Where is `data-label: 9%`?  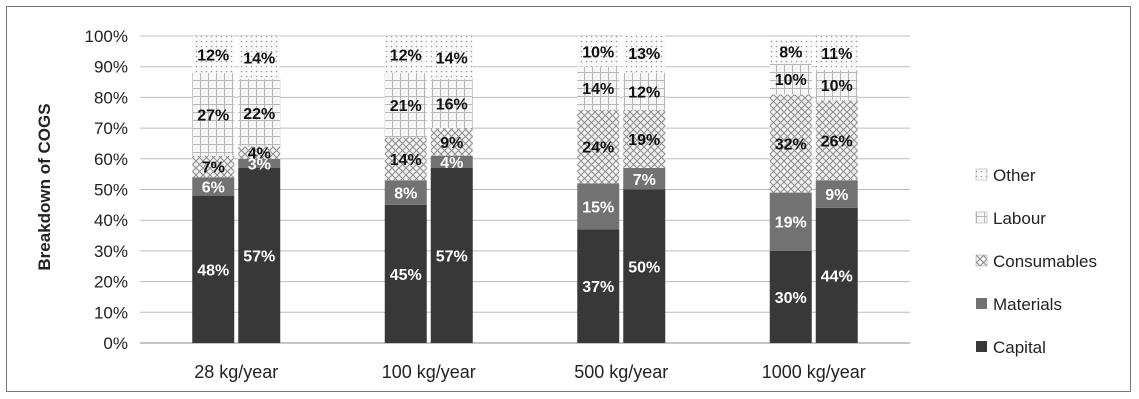 data-label: 9% is located at coordinates (836, 195).